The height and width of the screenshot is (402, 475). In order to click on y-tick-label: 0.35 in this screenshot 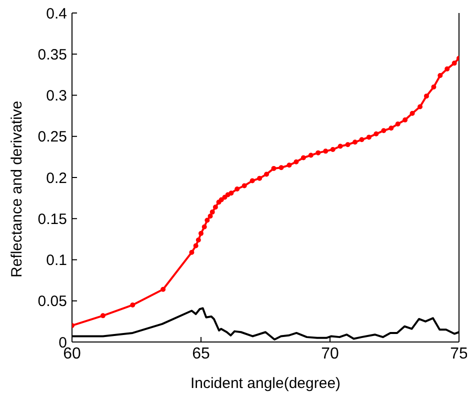, I will do `click(52, 55)`.